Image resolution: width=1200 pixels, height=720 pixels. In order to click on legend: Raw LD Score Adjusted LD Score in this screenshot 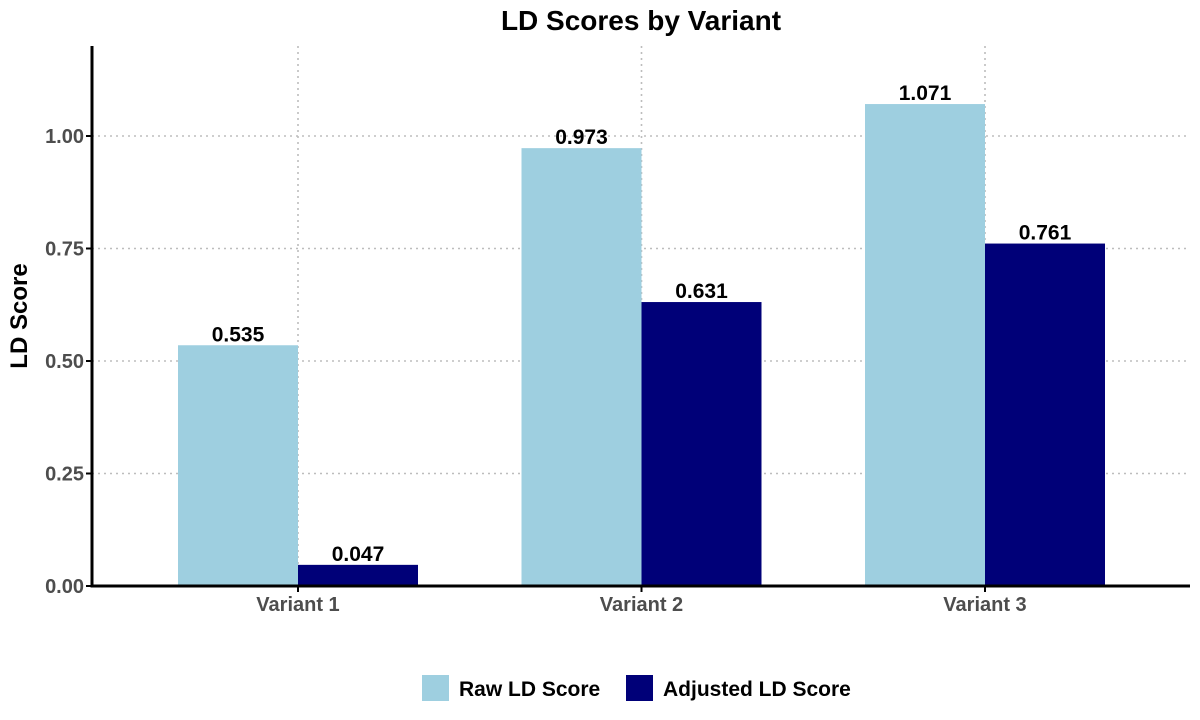, I will do `click(636, 688)`.